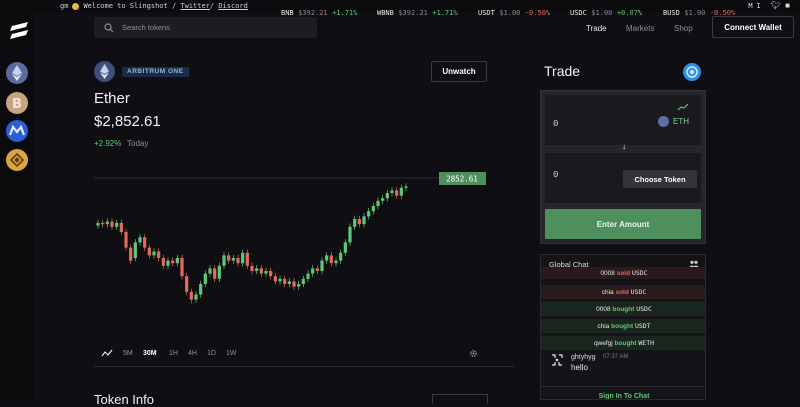 This screenshot has width=800, height=407. I want to click on timeframe-1d: 1D, so click(211, 353).